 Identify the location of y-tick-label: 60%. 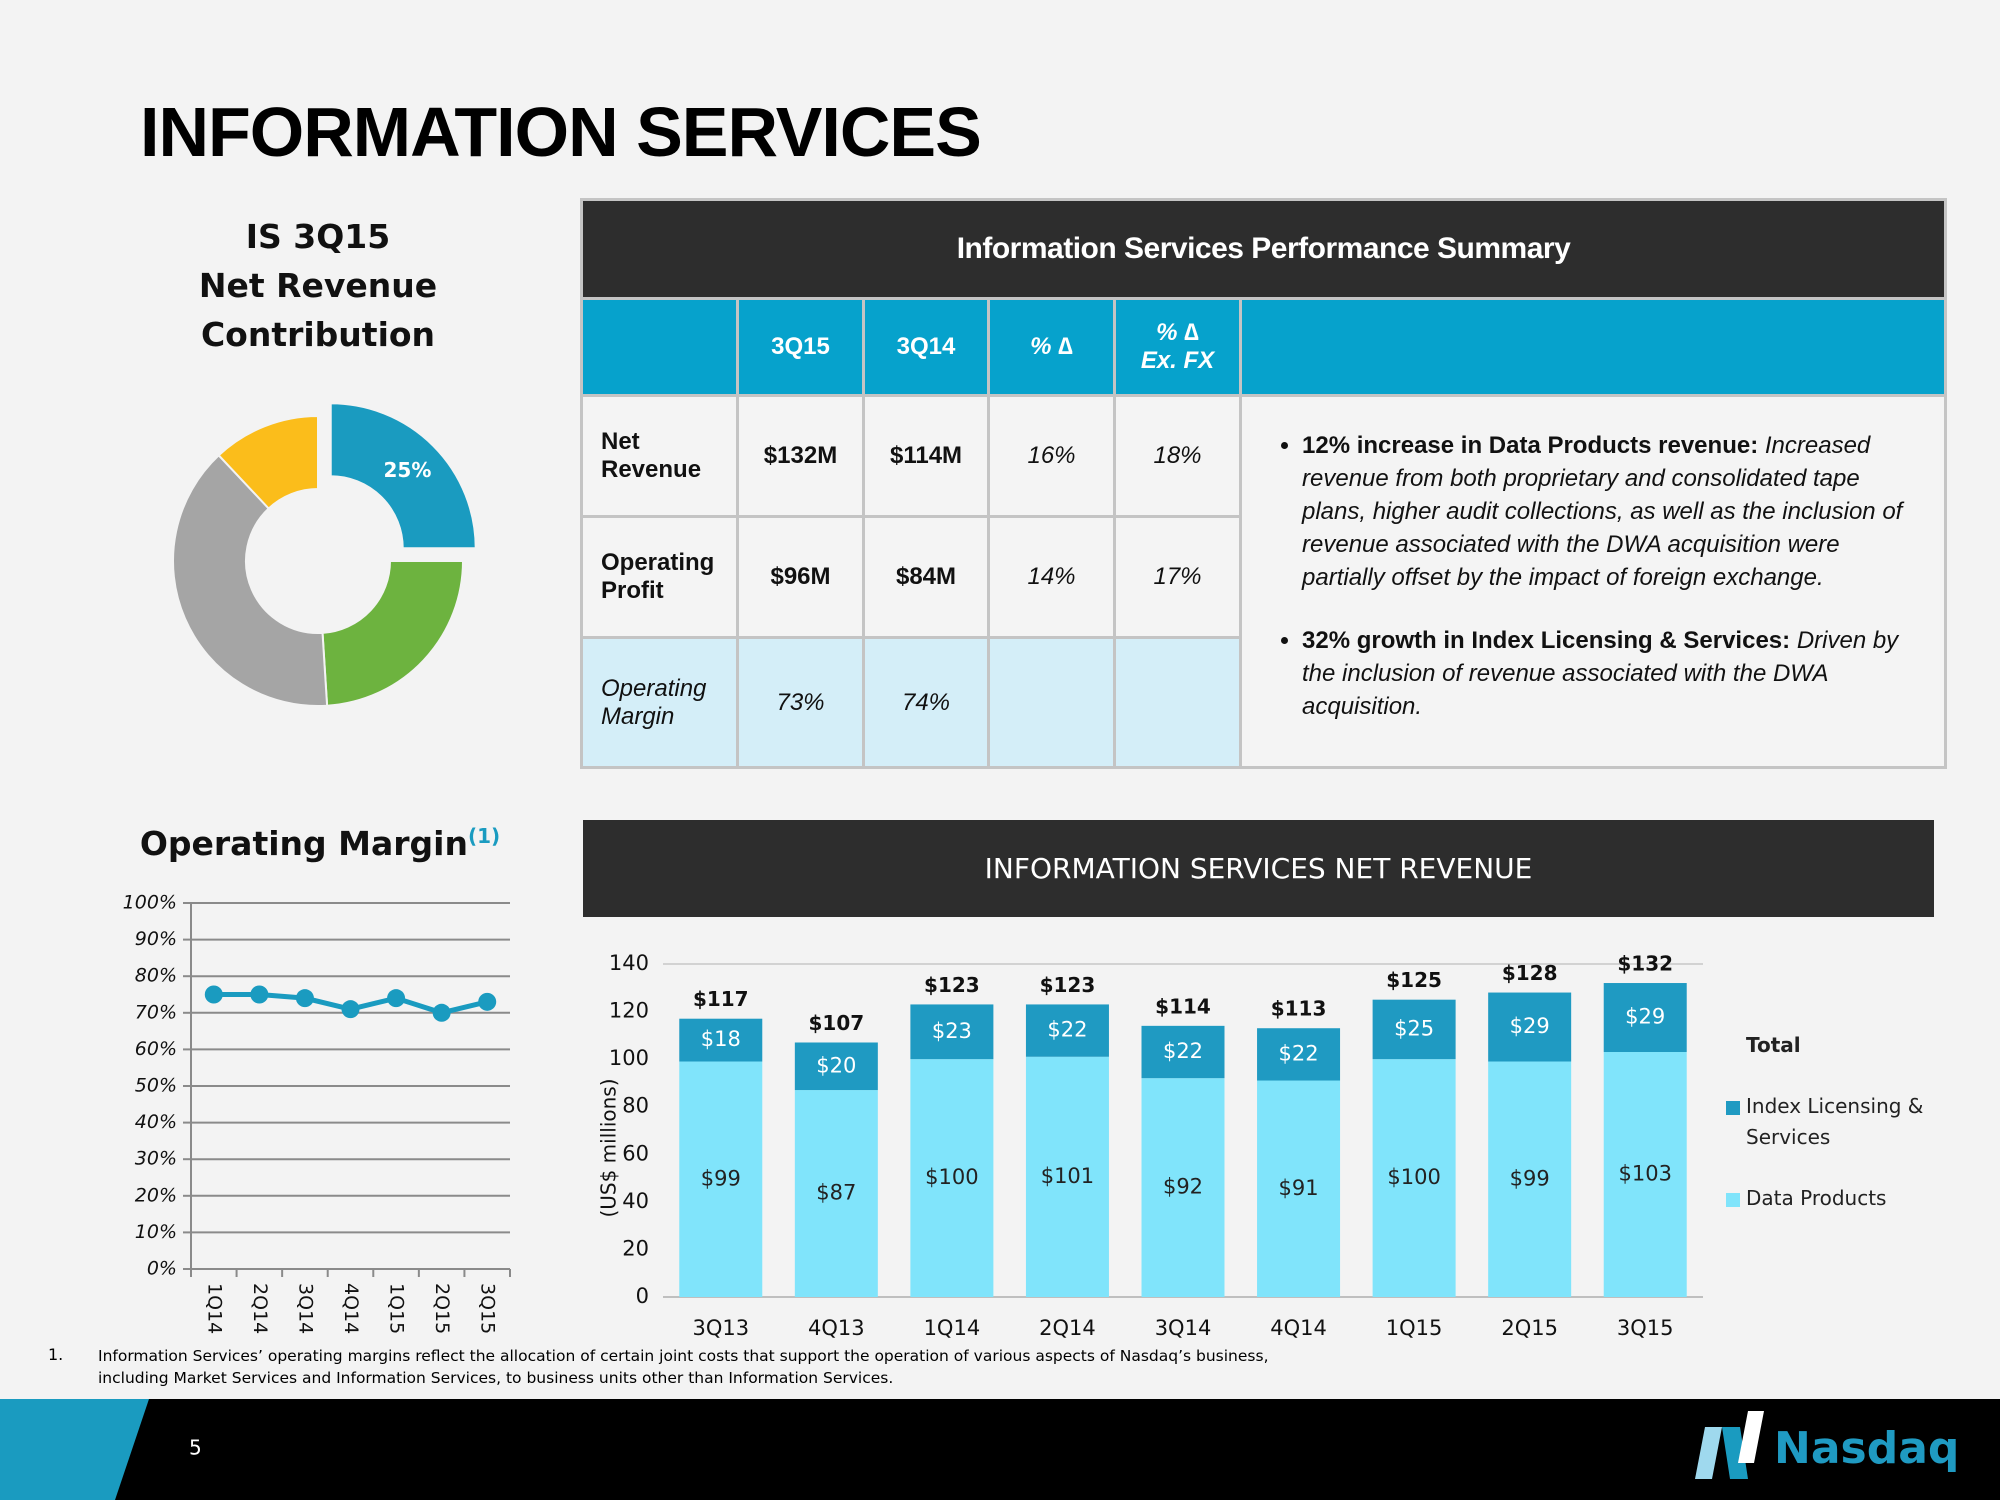
(156, 1049).